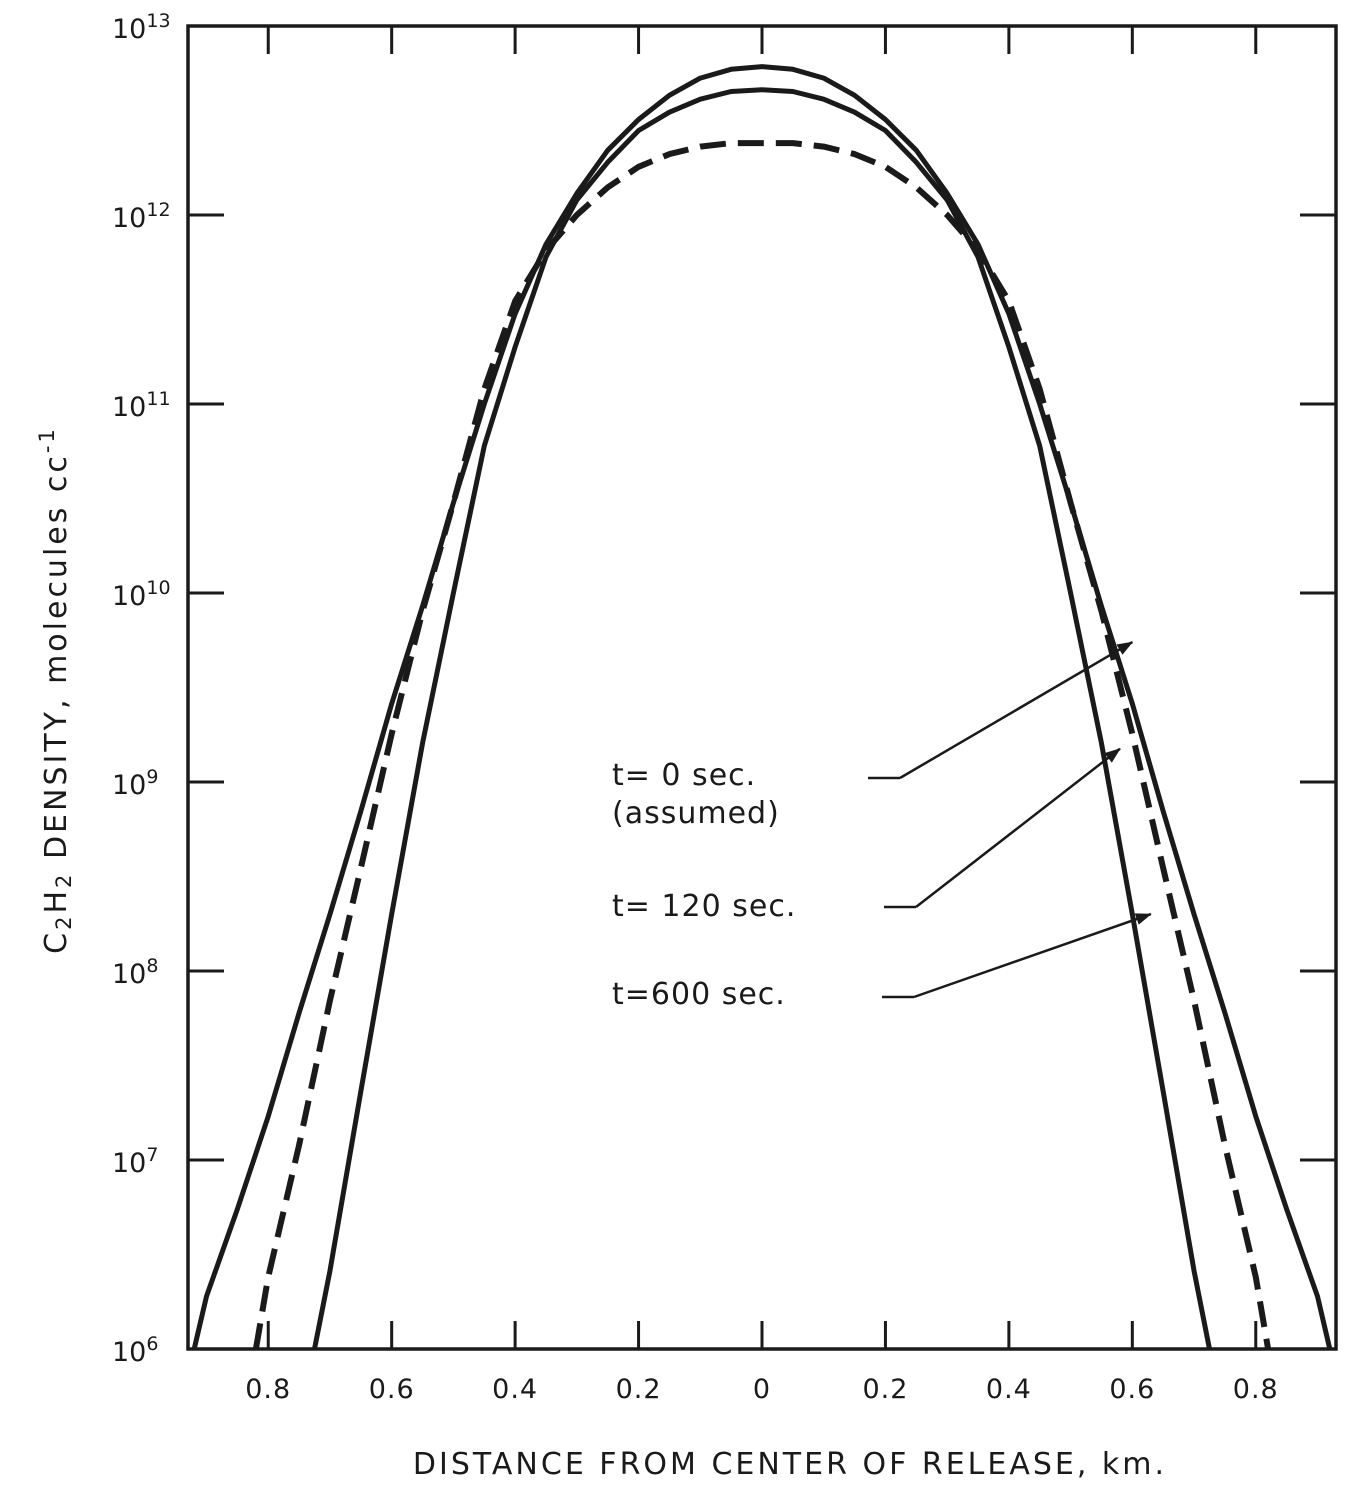 This screenshot has height=1494, width=1348. I want to click on y-tick-label-exponent: 6, so click(152, 1344).